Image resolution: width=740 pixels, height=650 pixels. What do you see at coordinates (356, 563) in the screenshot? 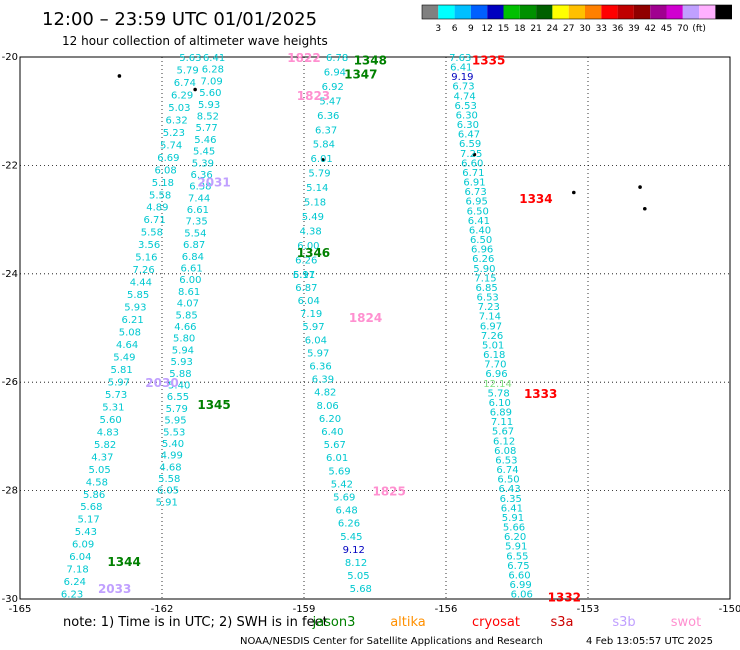
I see `wave-height-value: 8.12` at bounding box center [356, 563].